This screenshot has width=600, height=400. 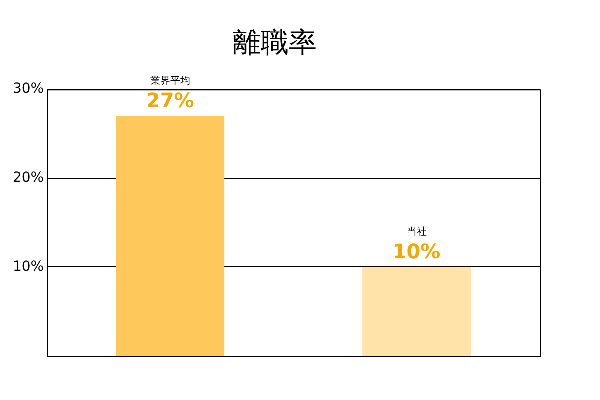 What do you see at coordinates (416, 232) in the screenshot?
I see `x-tick-label: 当社` at bounding box center [416, 232].